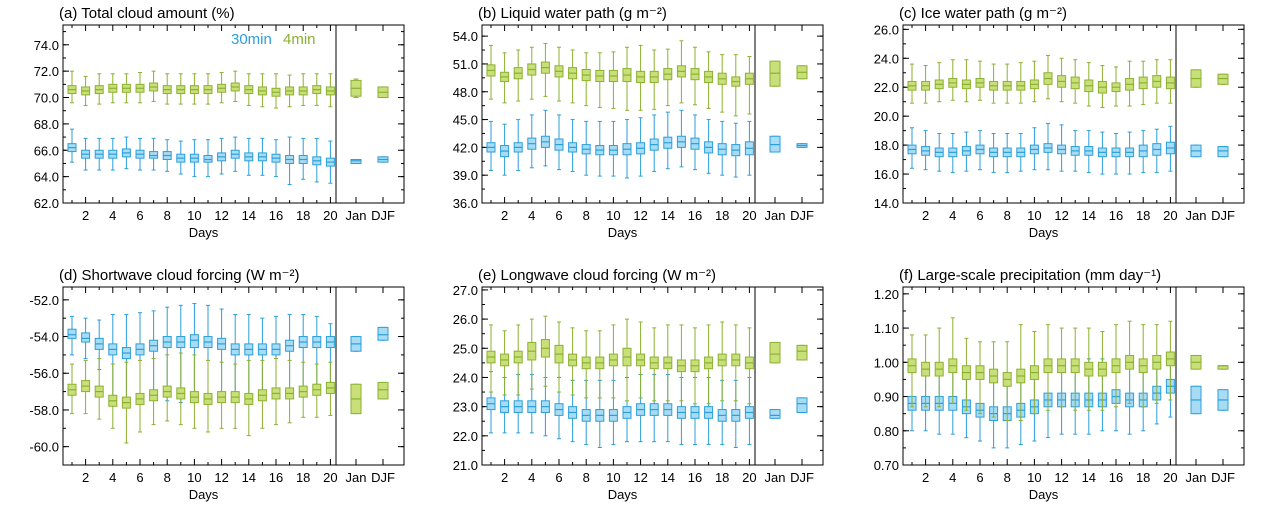 Image resolution: width=1279 pixels, height=511 pixels. I want to click on y-tick-label: 54.0, so click(465, 36).